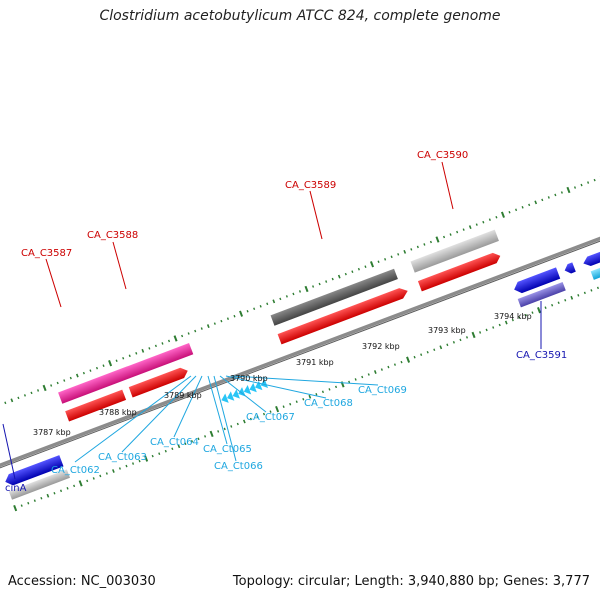 The image size is (600, 600). I want to click on gene-label-cinA: cinA, so click(16, 488).